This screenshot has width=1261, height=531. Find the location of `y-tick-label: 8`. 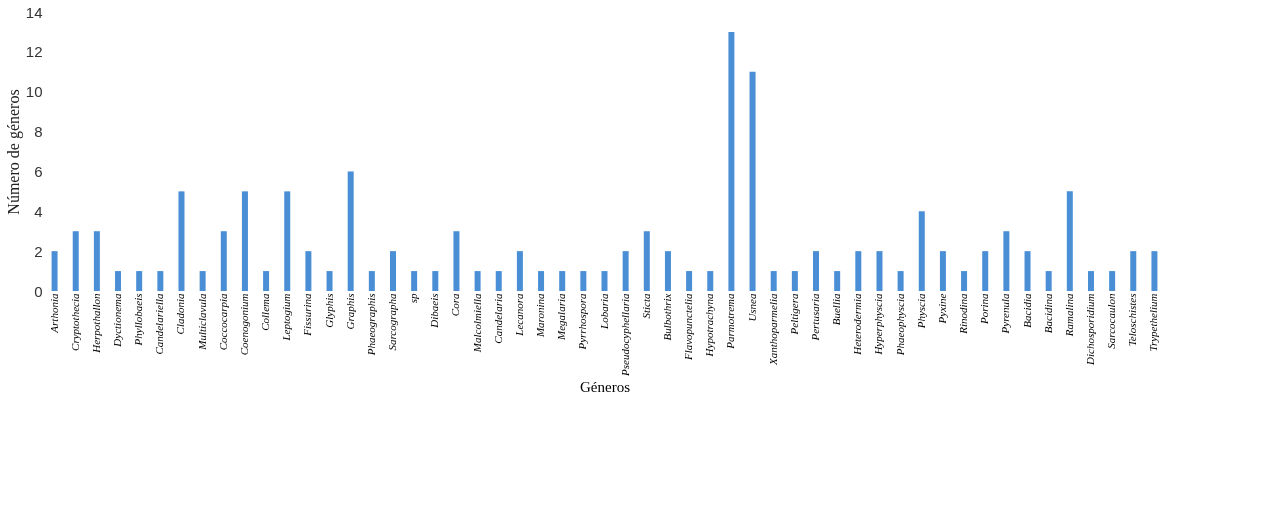

y-tick-label: 8 is located at coordinates (38, 132).